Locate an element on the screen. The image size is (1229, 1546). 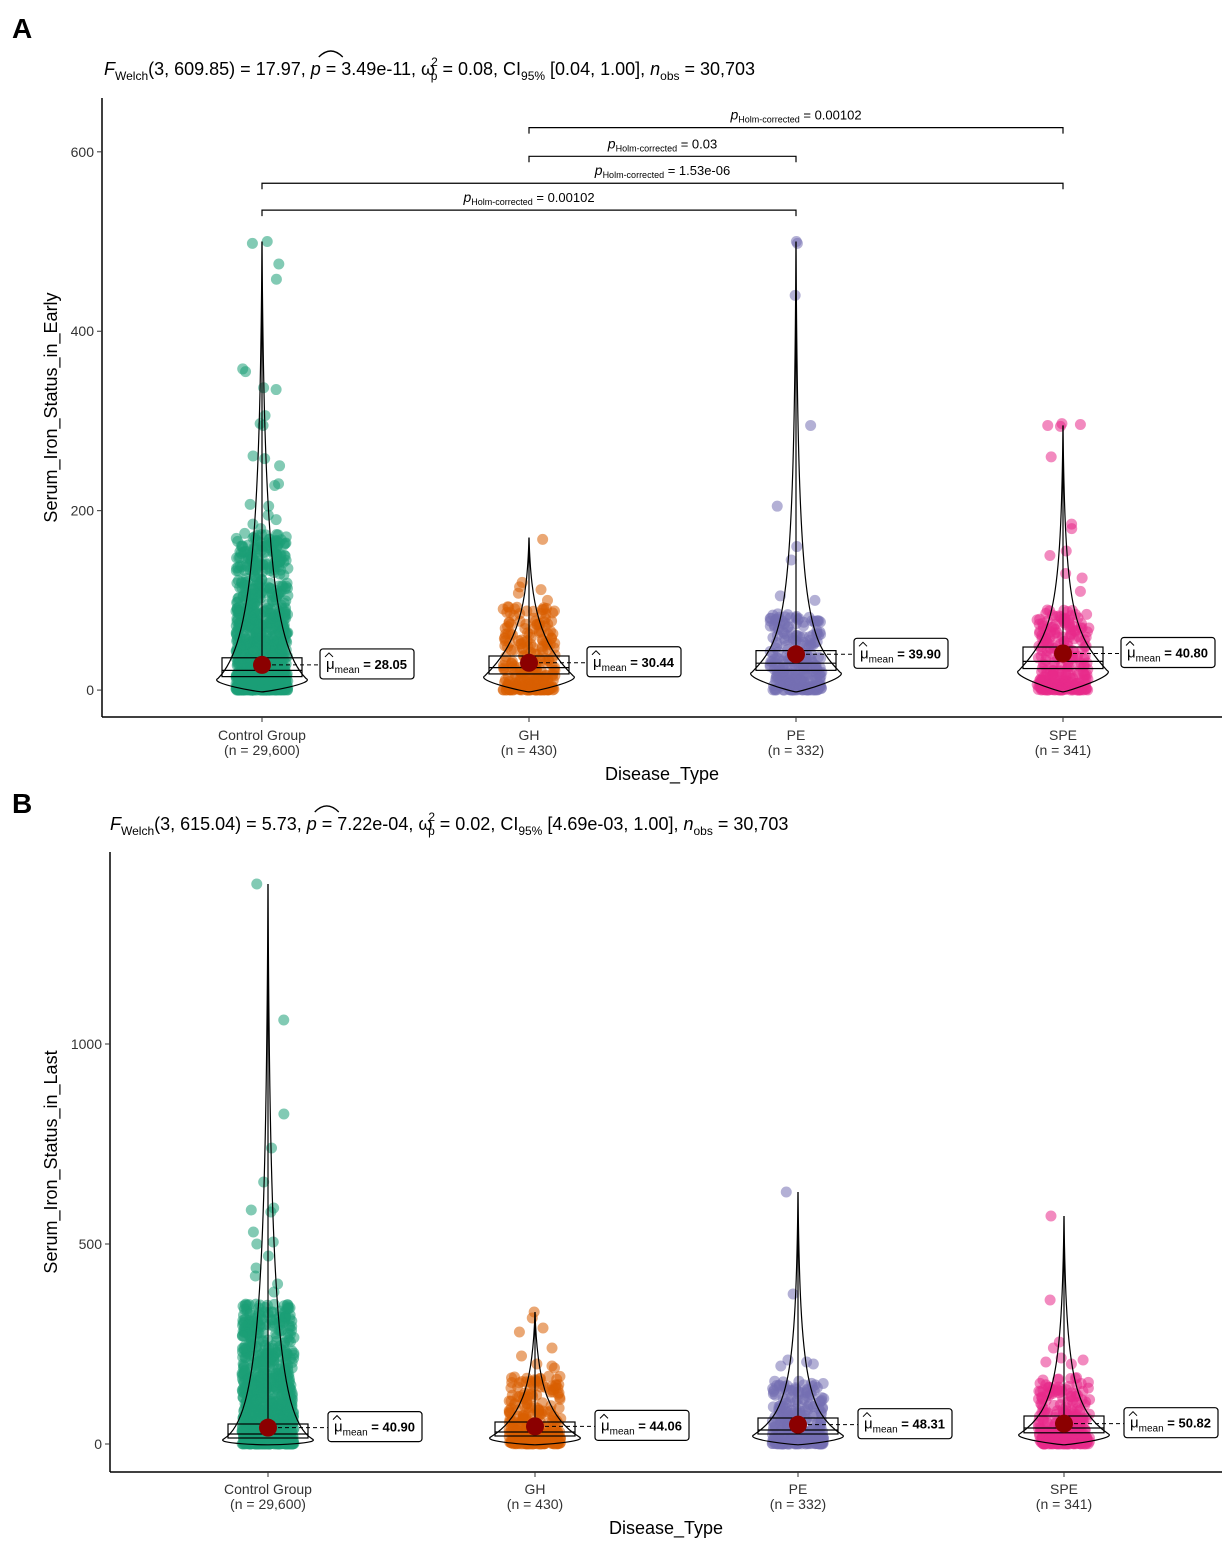
x-tick-label: Control Group is located at coordinates (268, 1489).